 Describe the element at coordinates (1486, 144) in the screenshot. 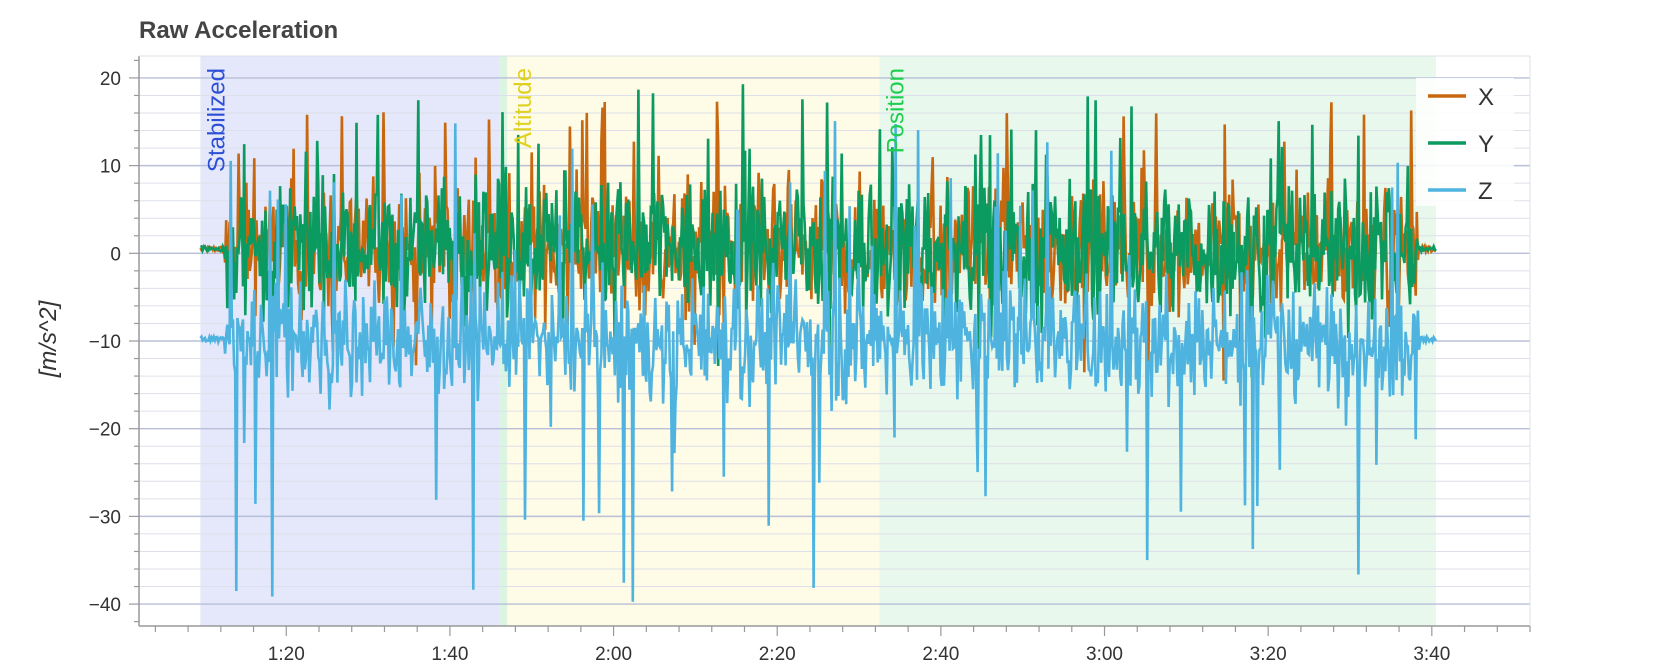

I see `legend-label-y: Y` at that location.